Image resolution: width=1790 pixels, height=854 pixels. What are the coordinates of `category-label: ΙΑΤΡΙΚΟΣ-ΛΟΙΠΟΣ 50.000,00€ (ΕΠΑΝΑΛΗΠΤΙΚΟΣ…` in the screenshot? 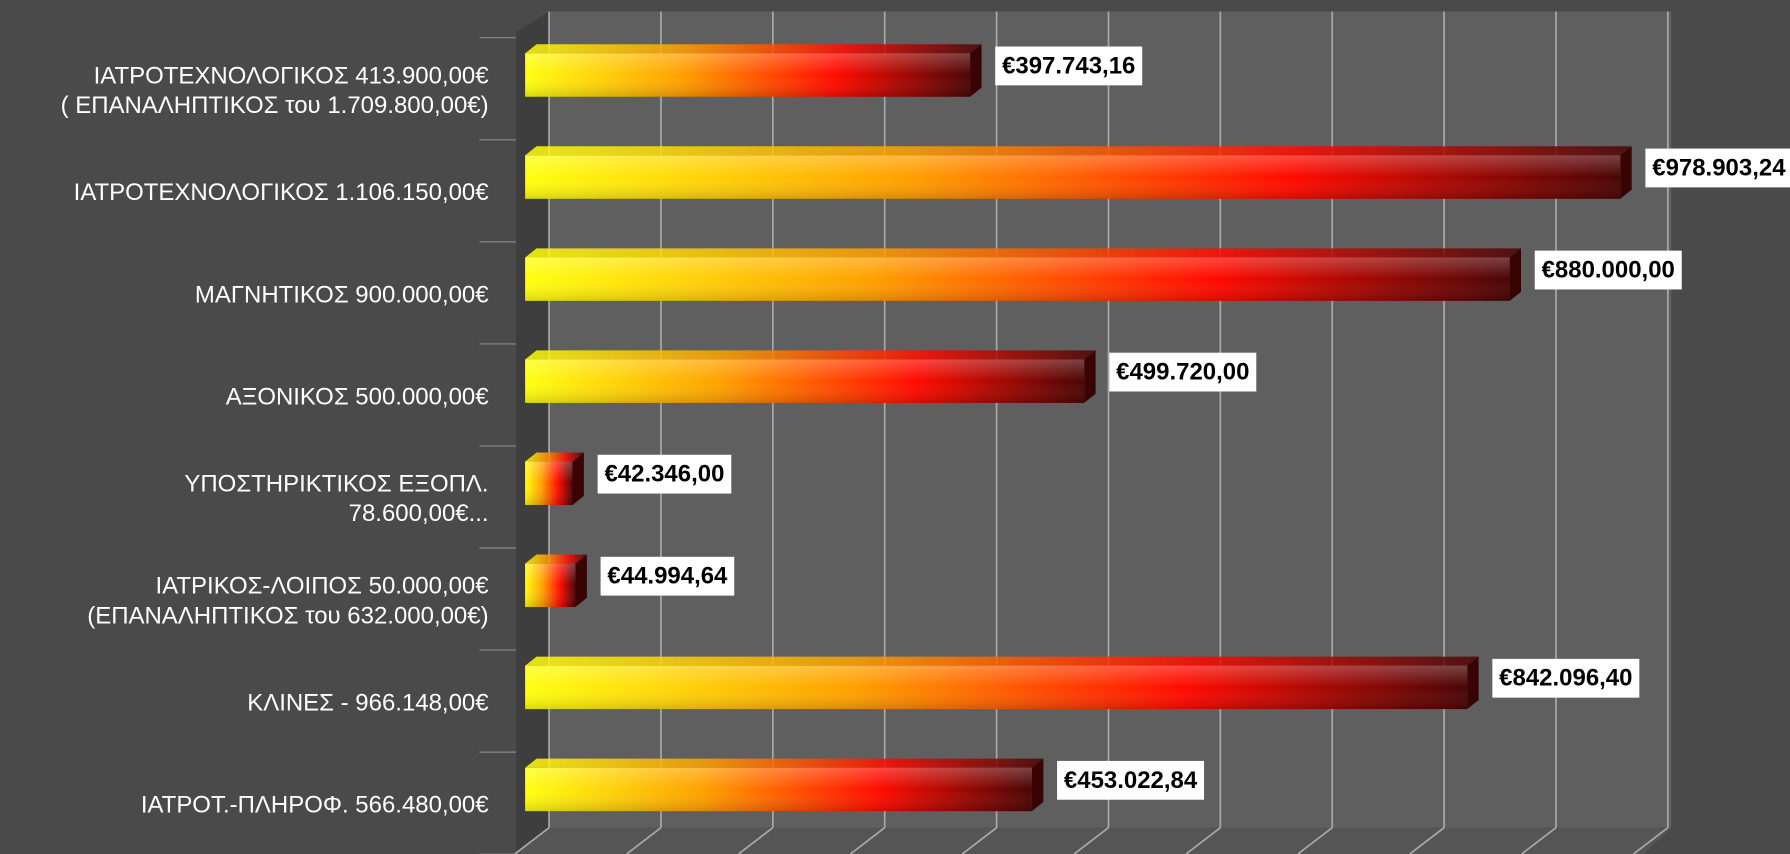 It's located at (287, 601).